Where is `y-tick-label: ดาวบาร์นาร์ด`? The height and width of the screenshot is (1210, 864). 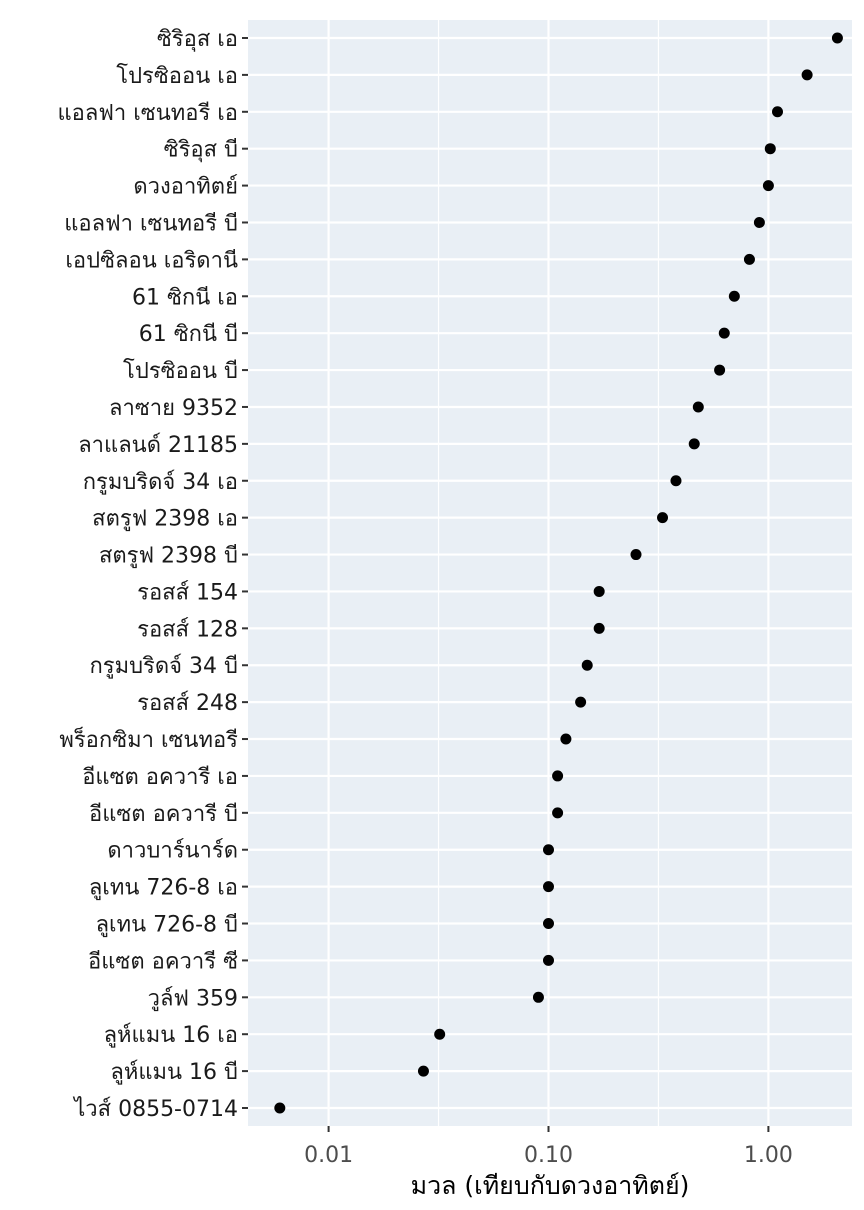 y-tick-label: ดาวบาร์นาร์ด is located at coordinates (172, 851).